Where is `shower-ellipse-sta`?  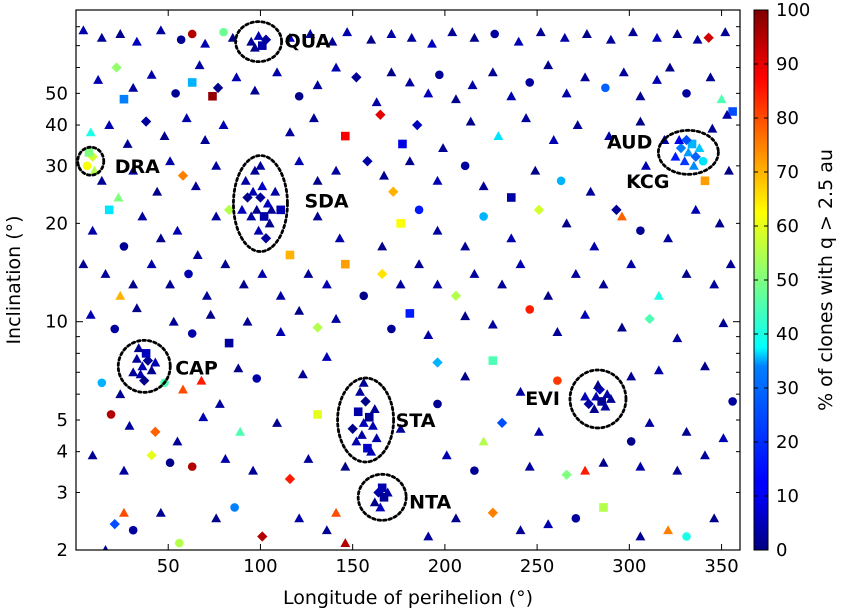
shower-ellipse-sta is located at coordinates (365, 420).